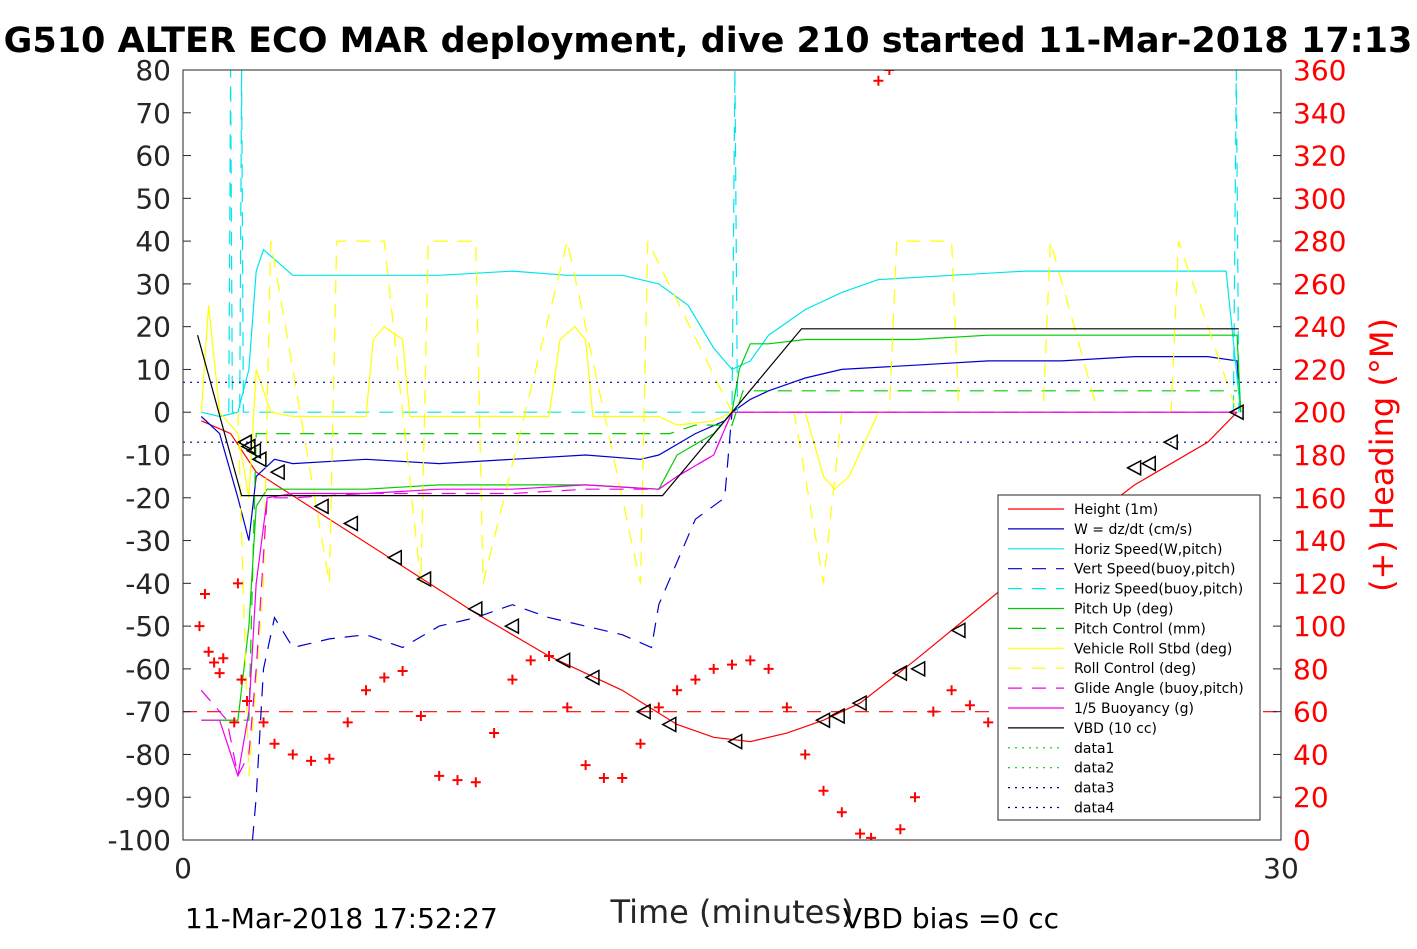 Image resolution: width=1417 pixels, height=949 pixels. Describe the element at coordinates (1302, 840) in the screenshot. I see `right-tick-label: 0` at that location.